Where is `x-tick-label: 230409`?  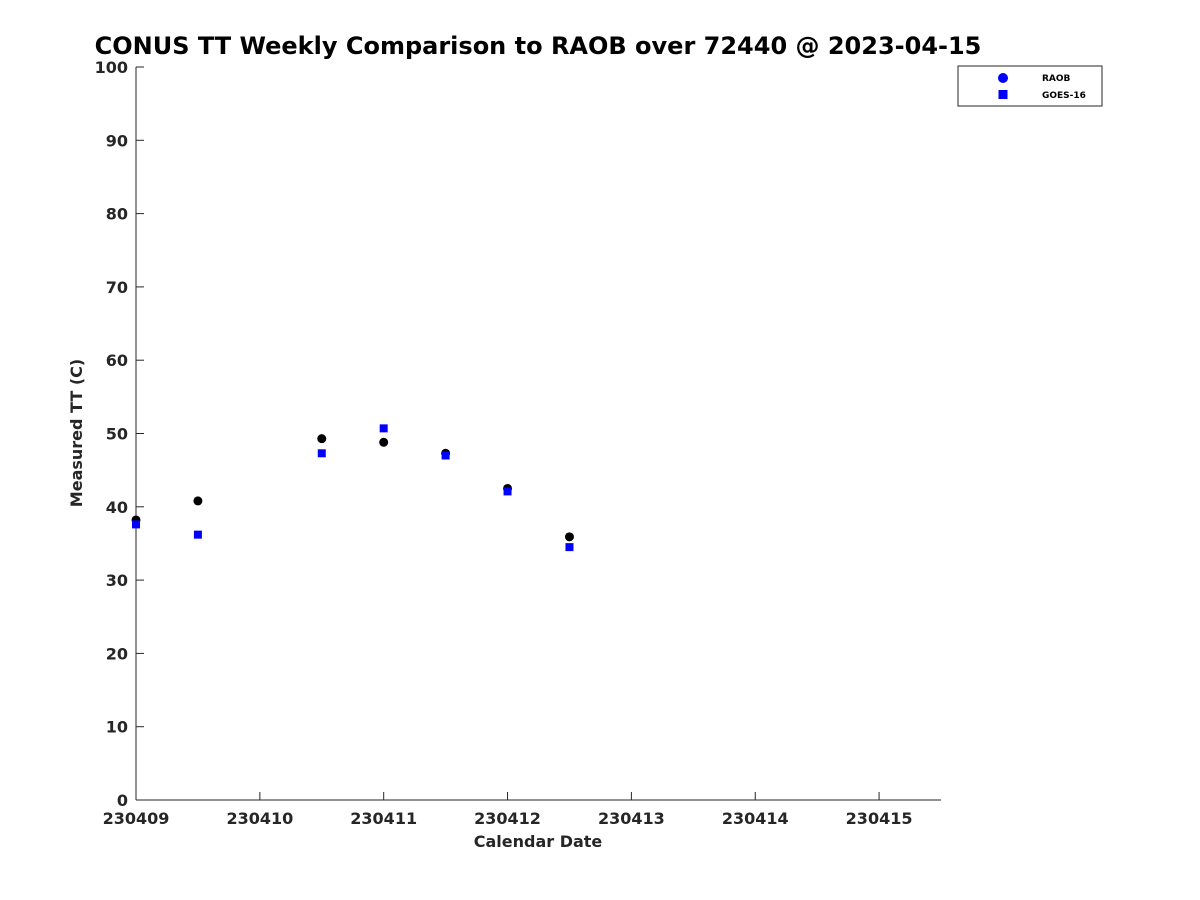
x-tick-label: 230409 is located at coordinates (136, 818).